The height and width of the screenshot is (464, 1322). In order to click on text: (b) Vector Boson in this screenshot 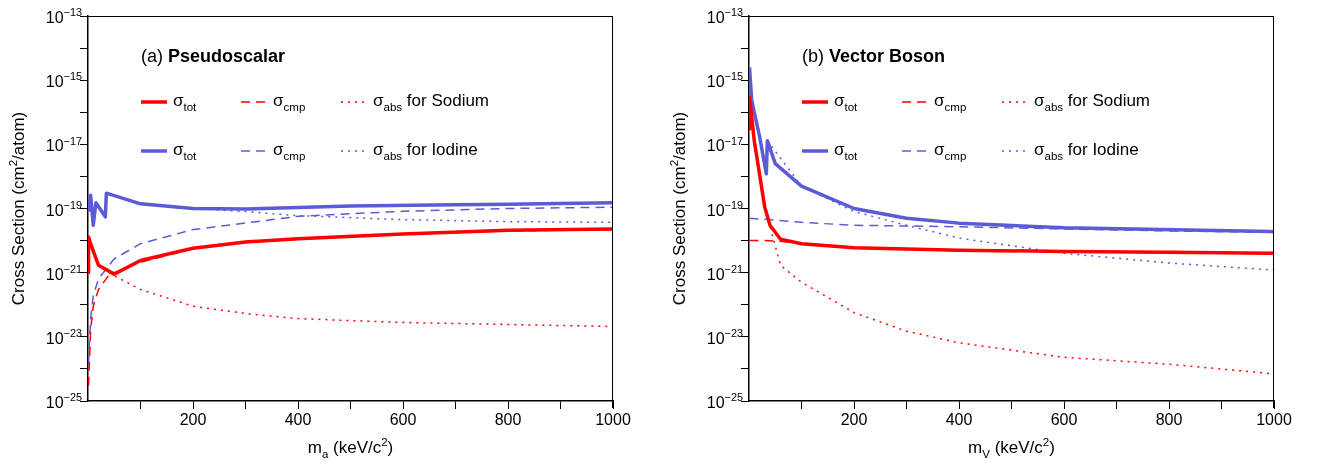, I will do `click(874, 56)`.